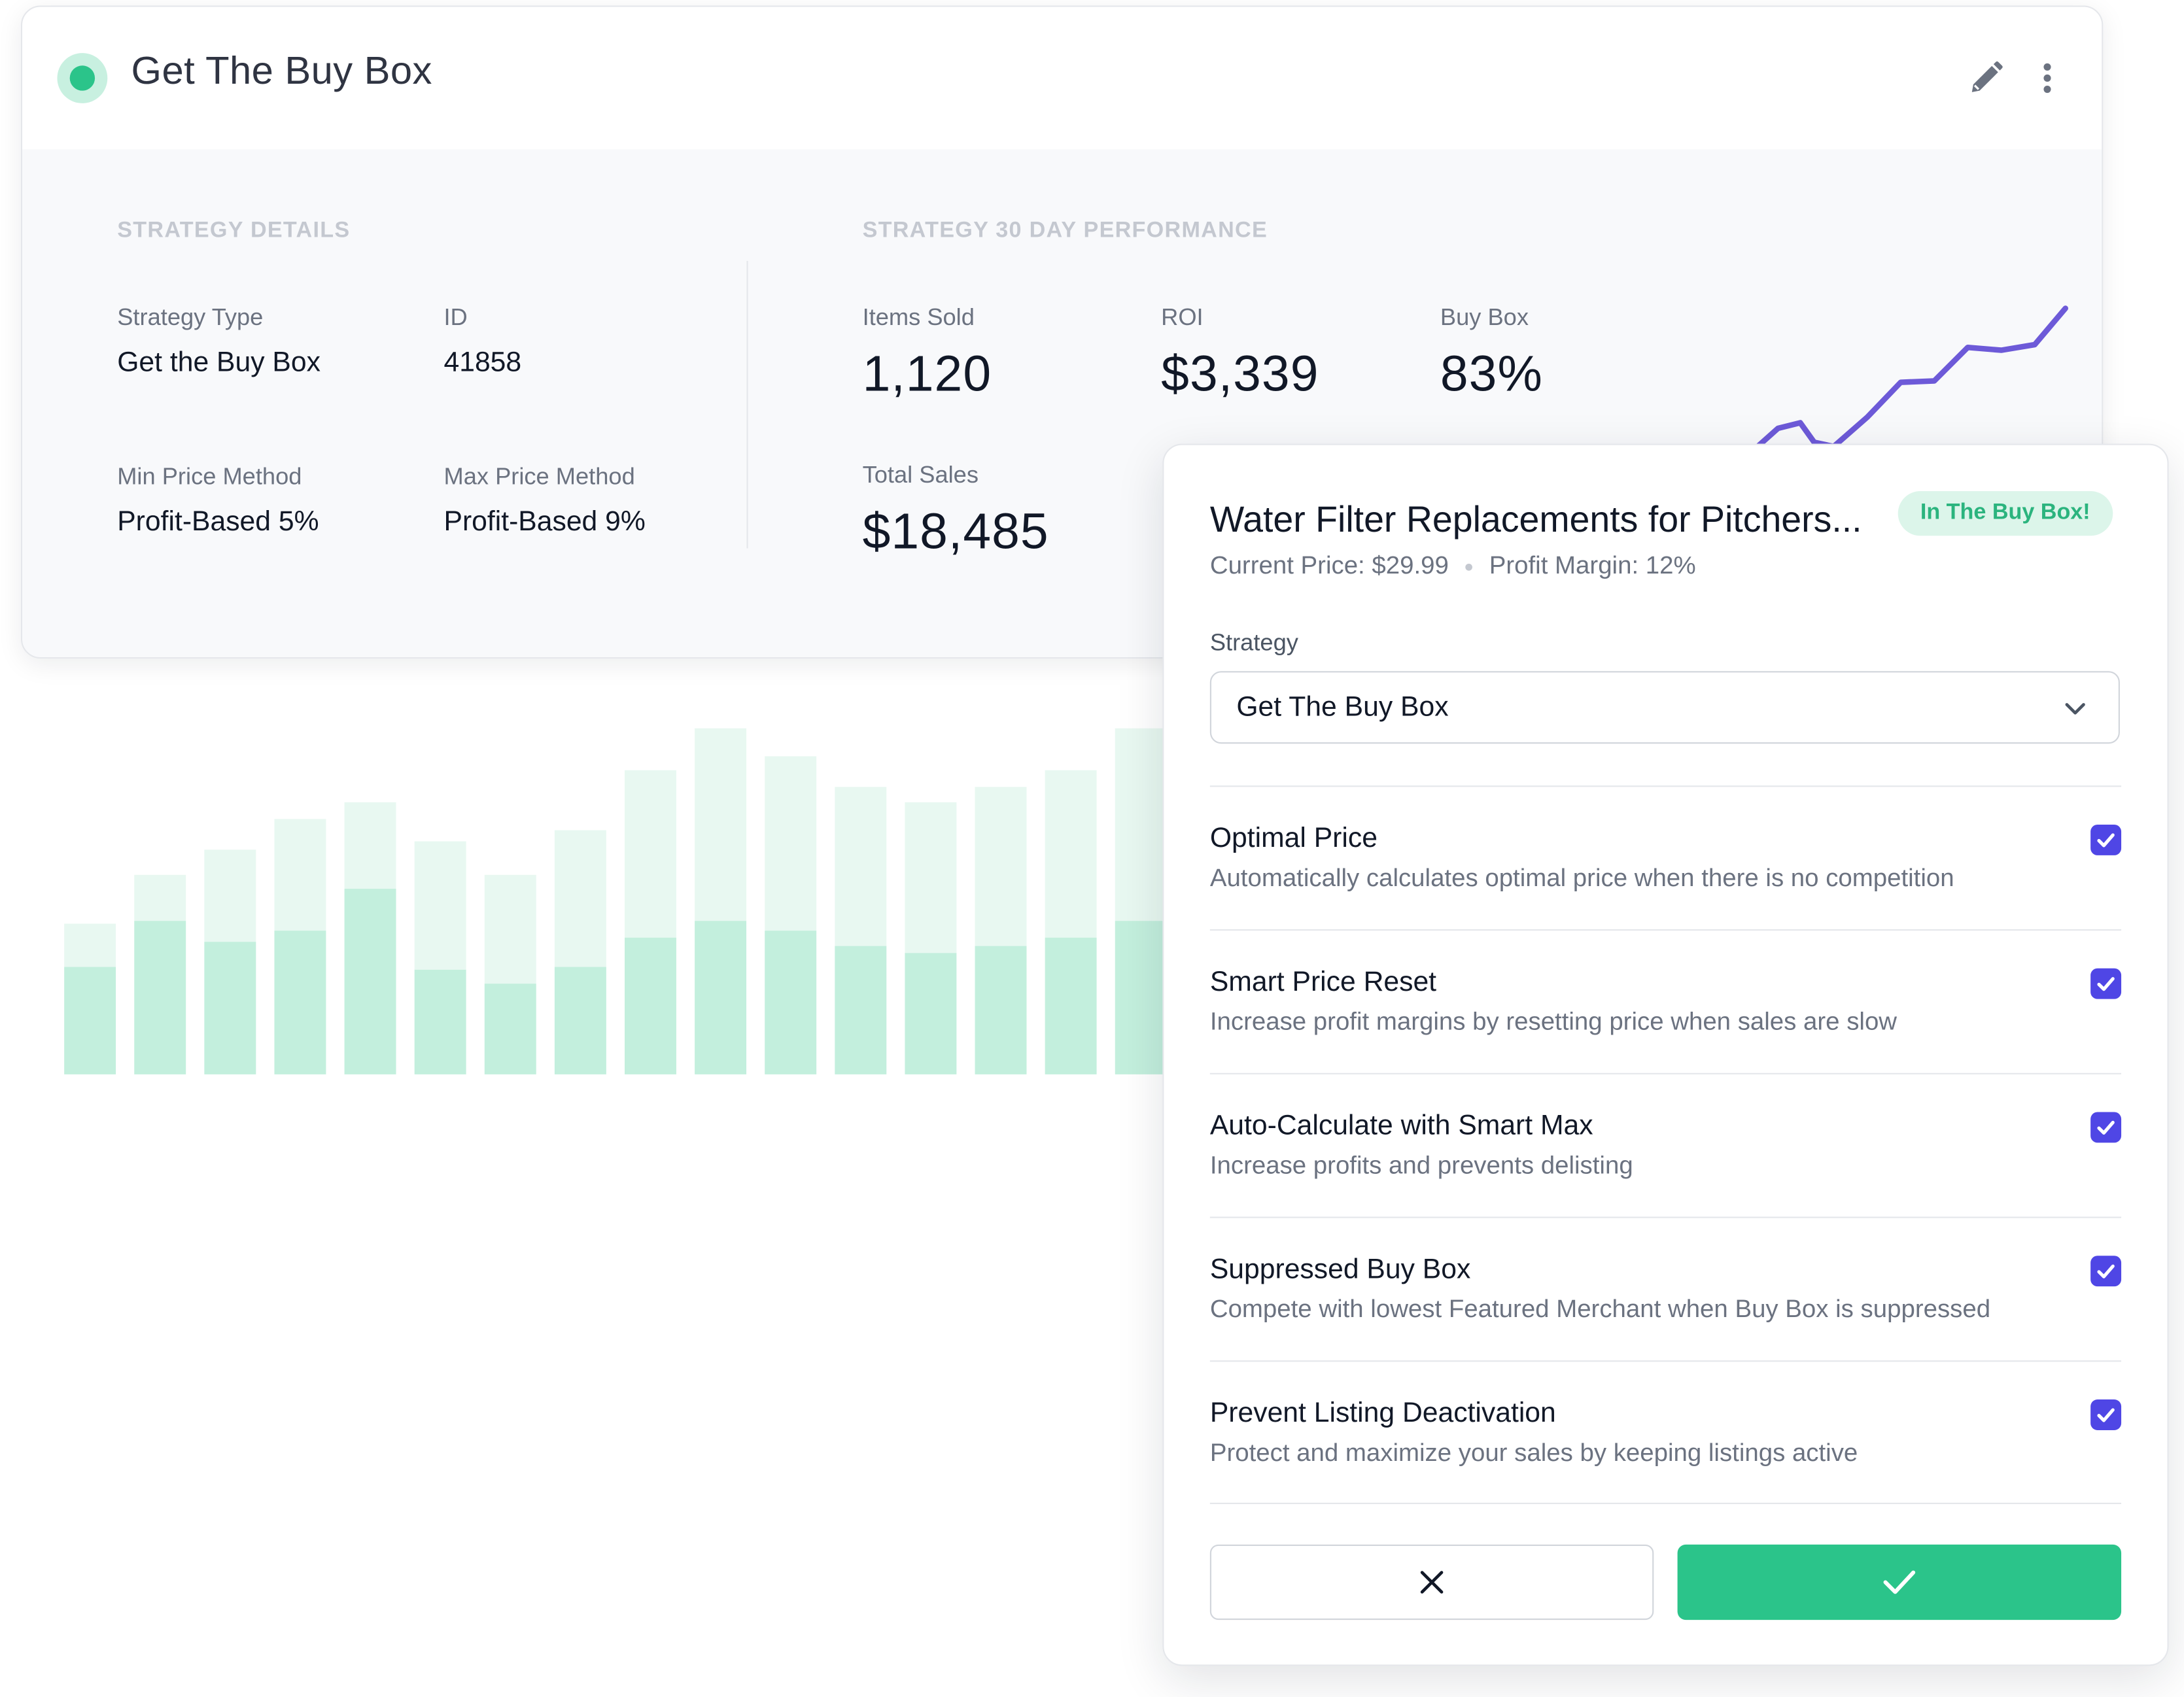 The image size is (2184, 1697). I want to click on option-title: Smart Price Reset, so click(1323, 982).